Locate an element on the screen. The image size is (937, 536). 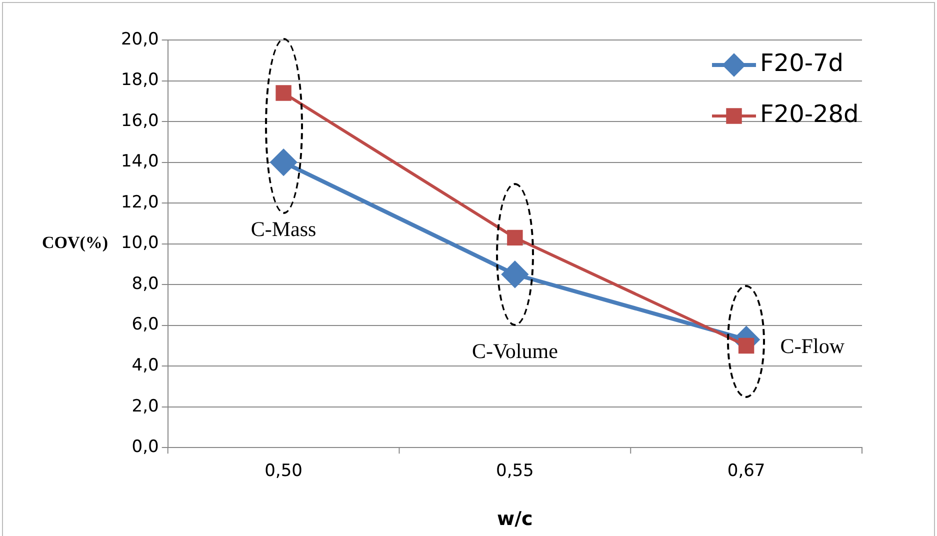
y-tick-label: 8,0 is located at coordinates (145, 284).